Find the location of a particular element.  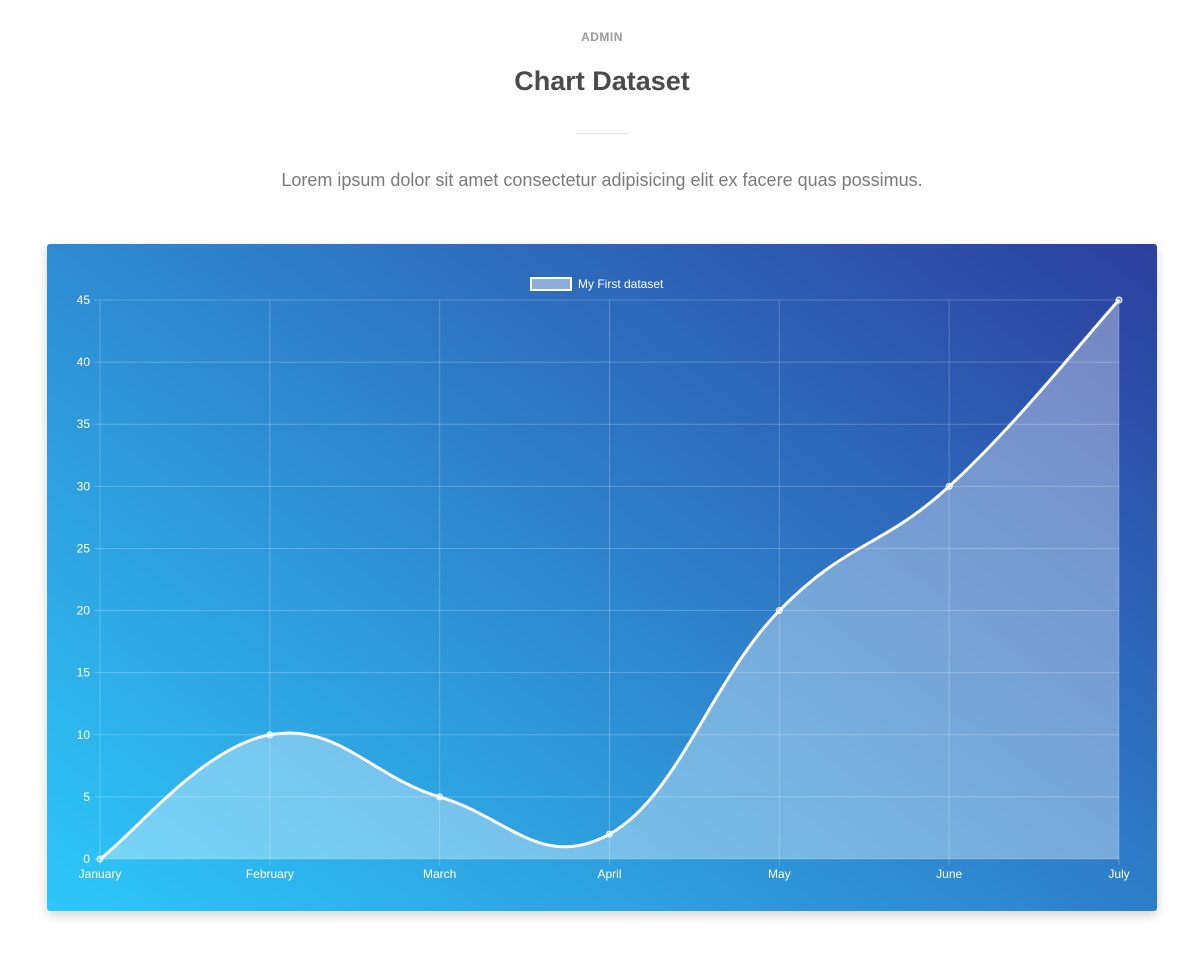

x-tick-label: May is located at coordinates (779, 874).